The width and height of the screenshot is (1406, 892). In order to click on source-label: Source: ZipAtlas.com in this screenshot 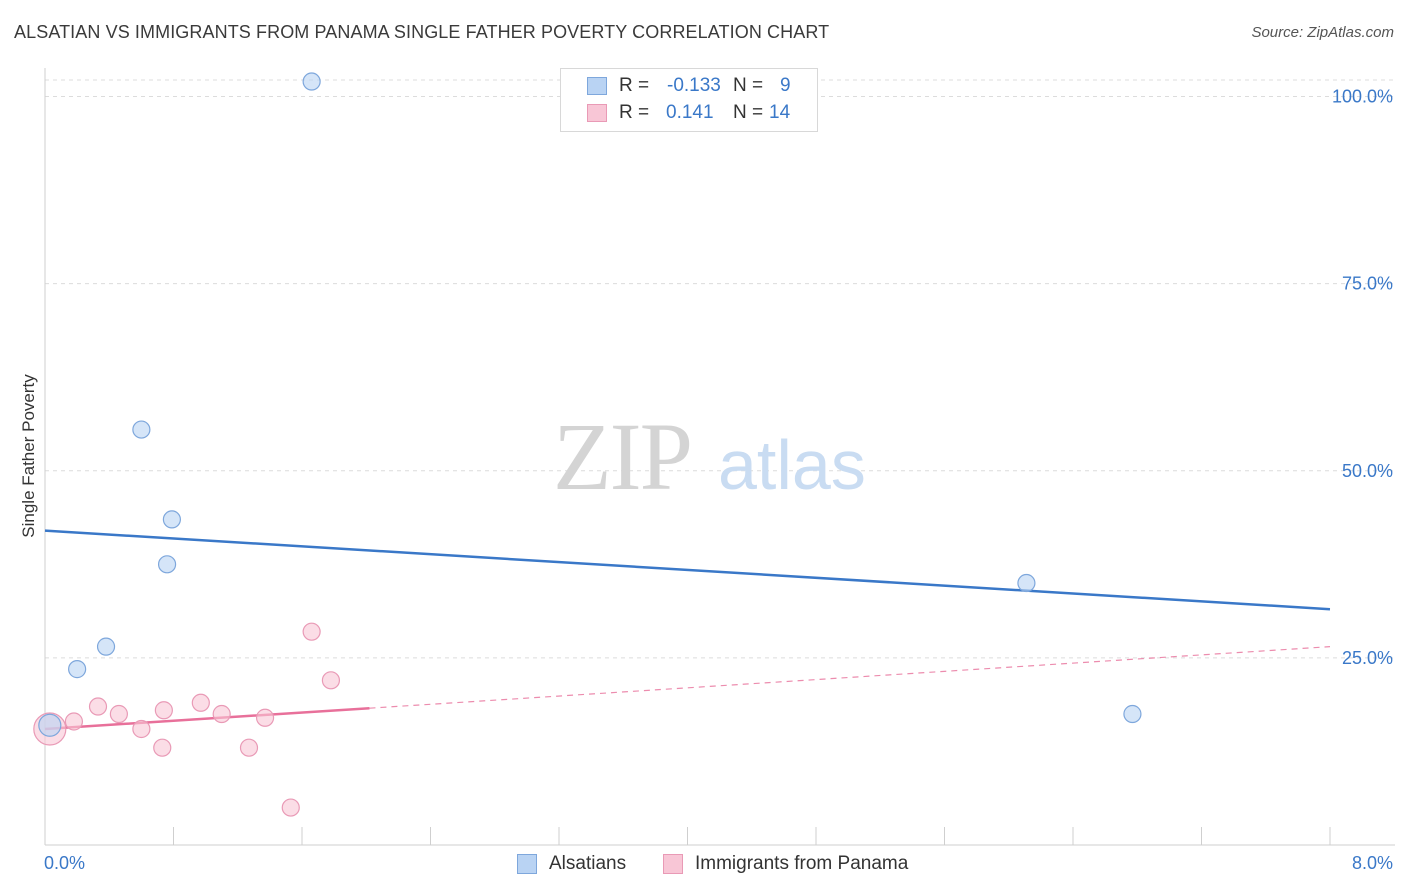, I will do `click(1322, 32)`.